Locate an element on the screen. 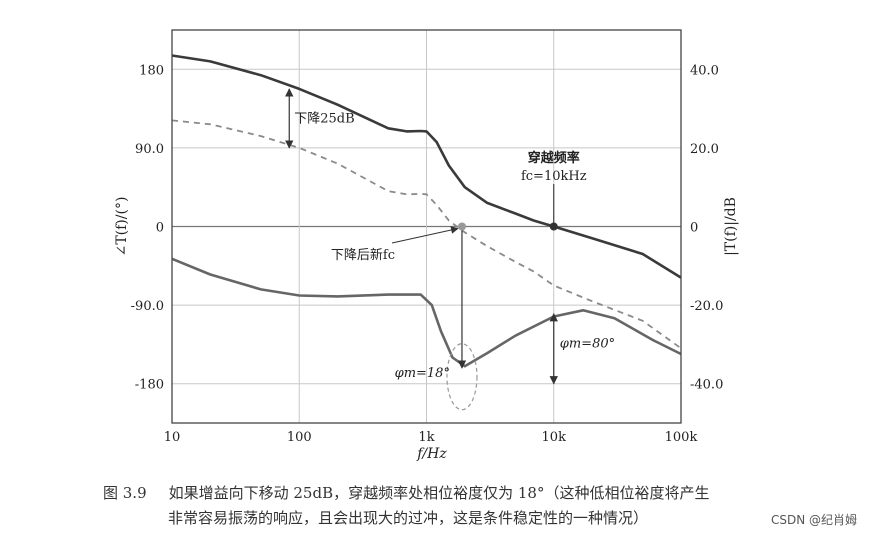  x-axis-label: f/Hz is located at coordinates (431, 454).